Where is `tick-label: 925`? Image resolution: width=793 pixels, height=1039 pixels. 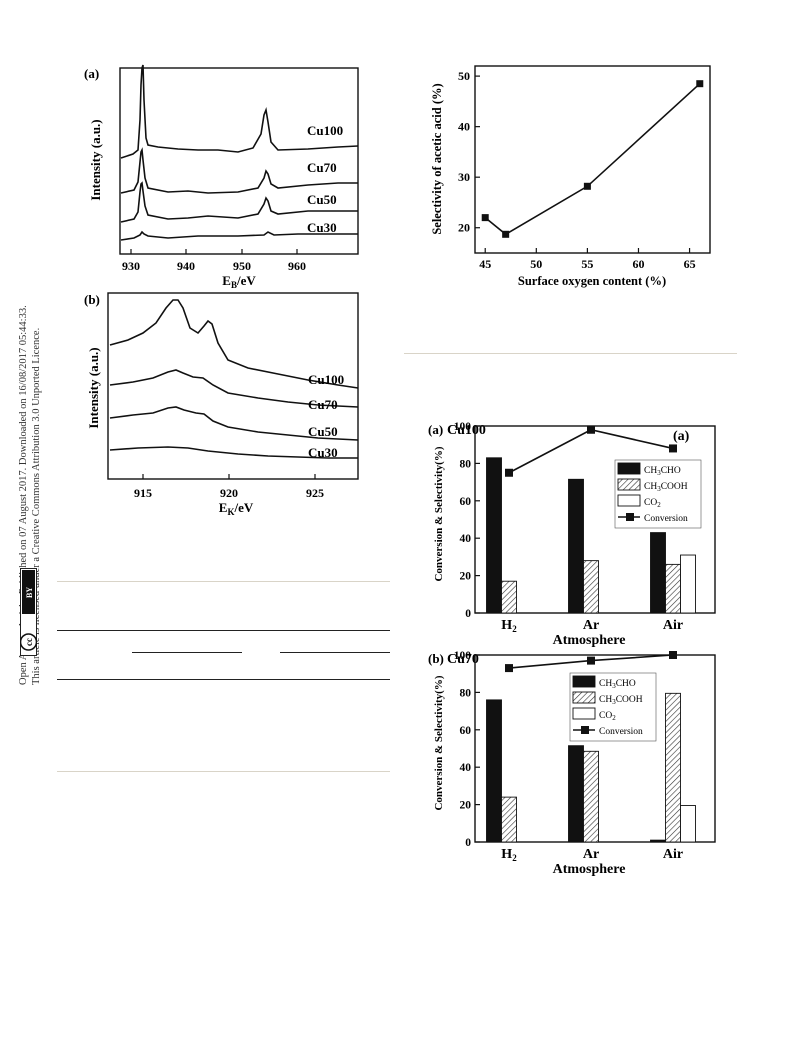
tick-label: 925 is located at coordinates (315, 493).